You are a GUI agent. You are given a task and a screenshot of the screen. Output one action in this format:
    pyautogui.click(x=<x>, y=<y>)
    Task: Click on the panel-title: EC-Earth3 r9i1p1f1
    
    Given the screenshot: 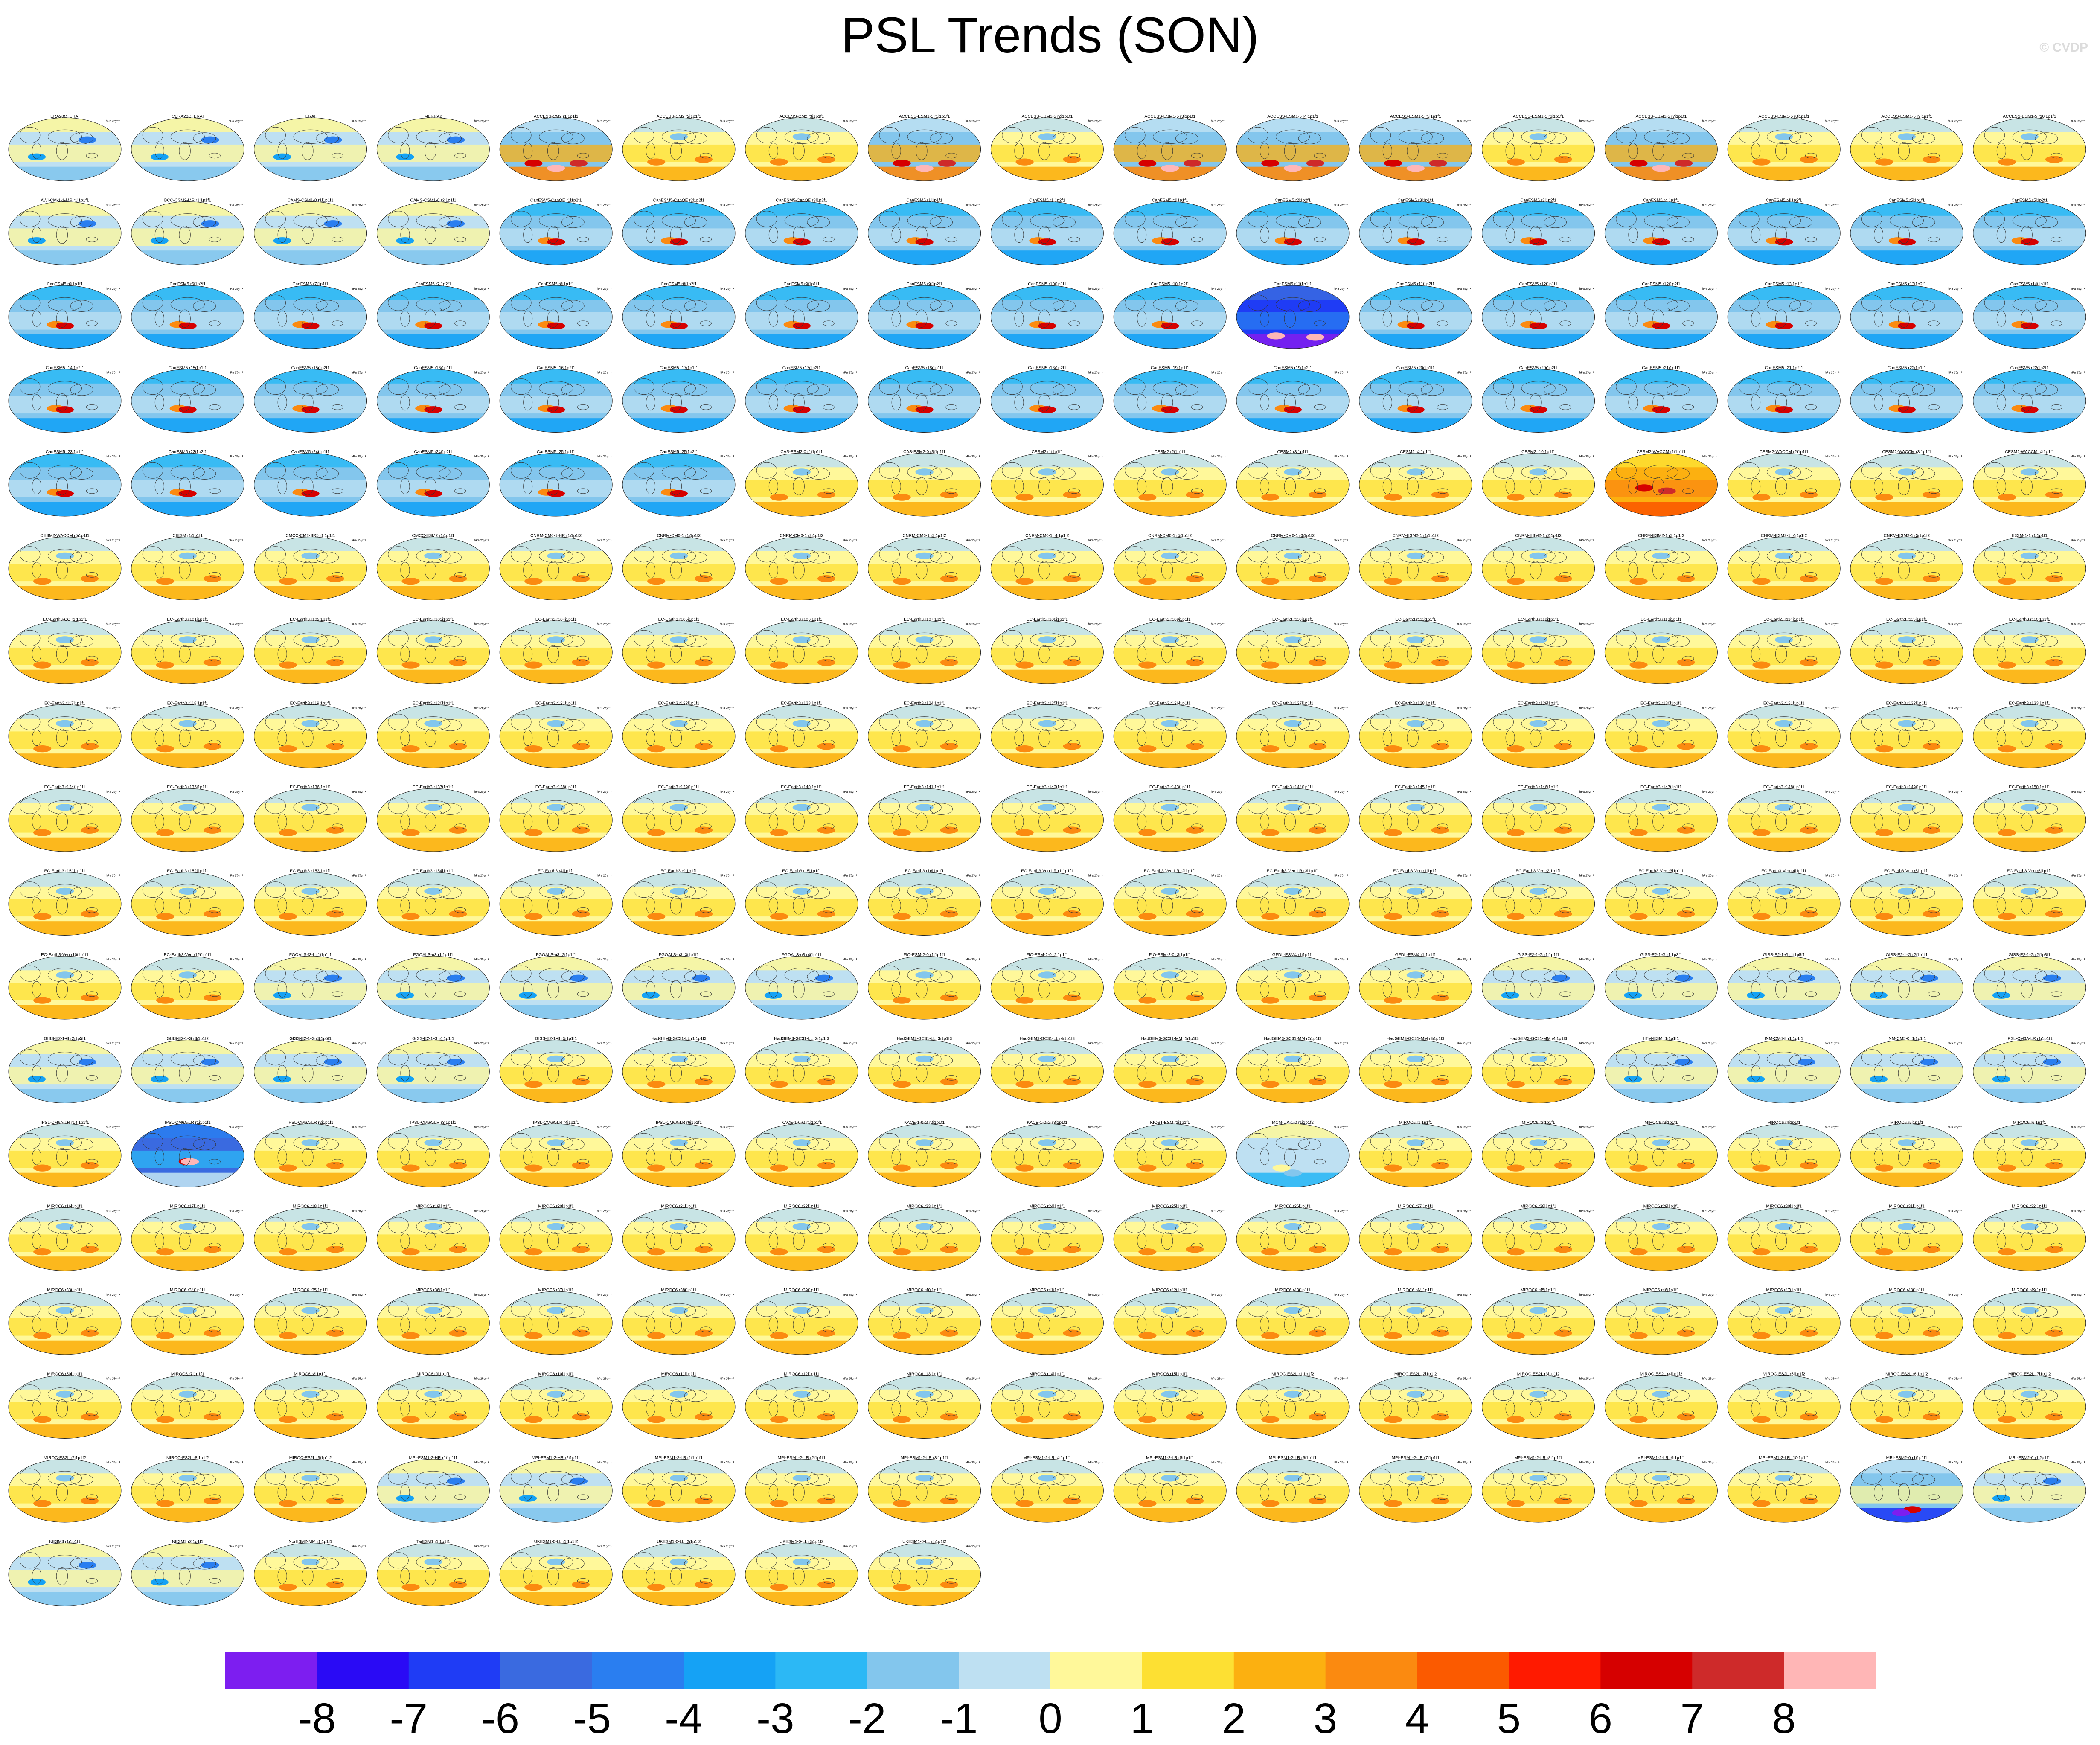 What is the action you would take?
    pyautogui.click(x=679, y=871)
    